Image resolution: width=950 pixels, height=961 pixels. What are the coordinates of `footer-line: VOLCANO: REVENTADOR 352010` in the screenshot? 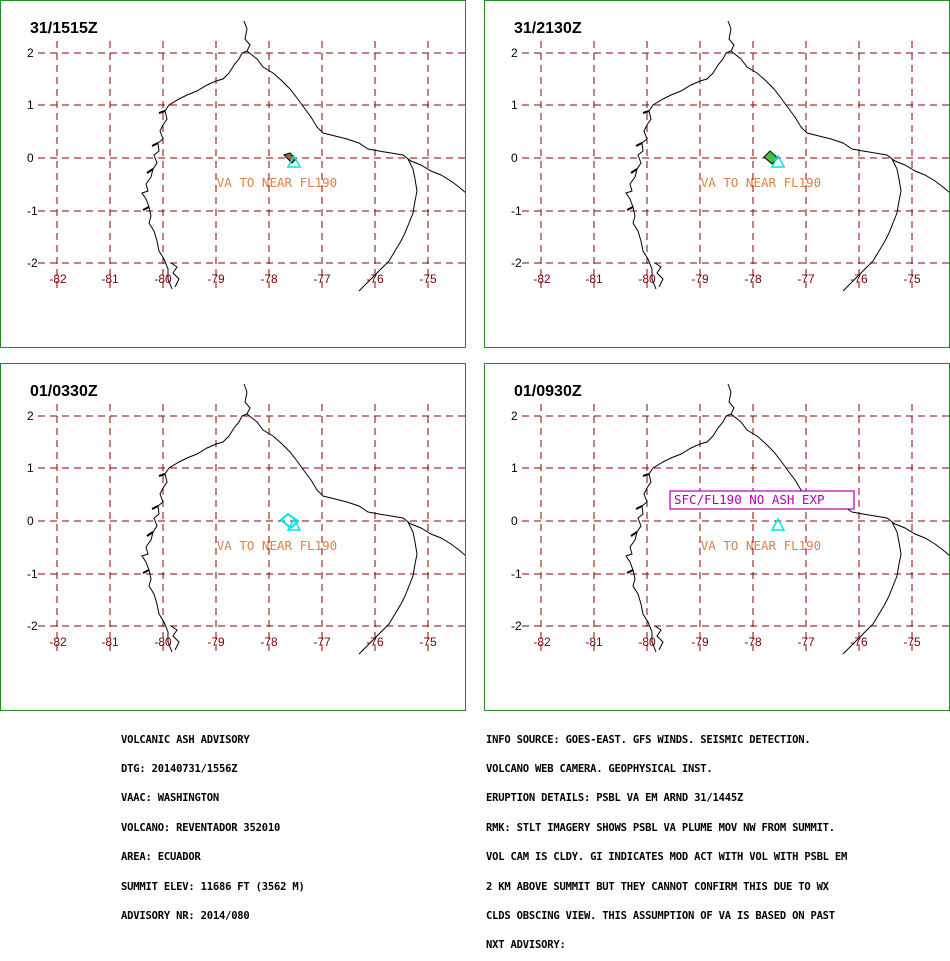 It's located at (201, 827).